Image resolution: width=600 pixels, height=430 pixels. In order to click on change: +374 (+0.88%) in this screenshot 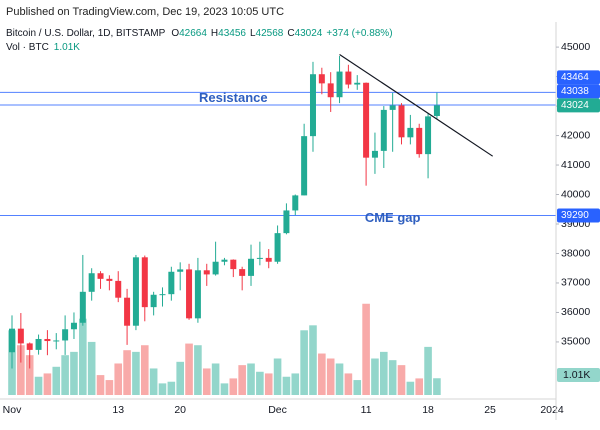, I will do `click(359, 33)`.